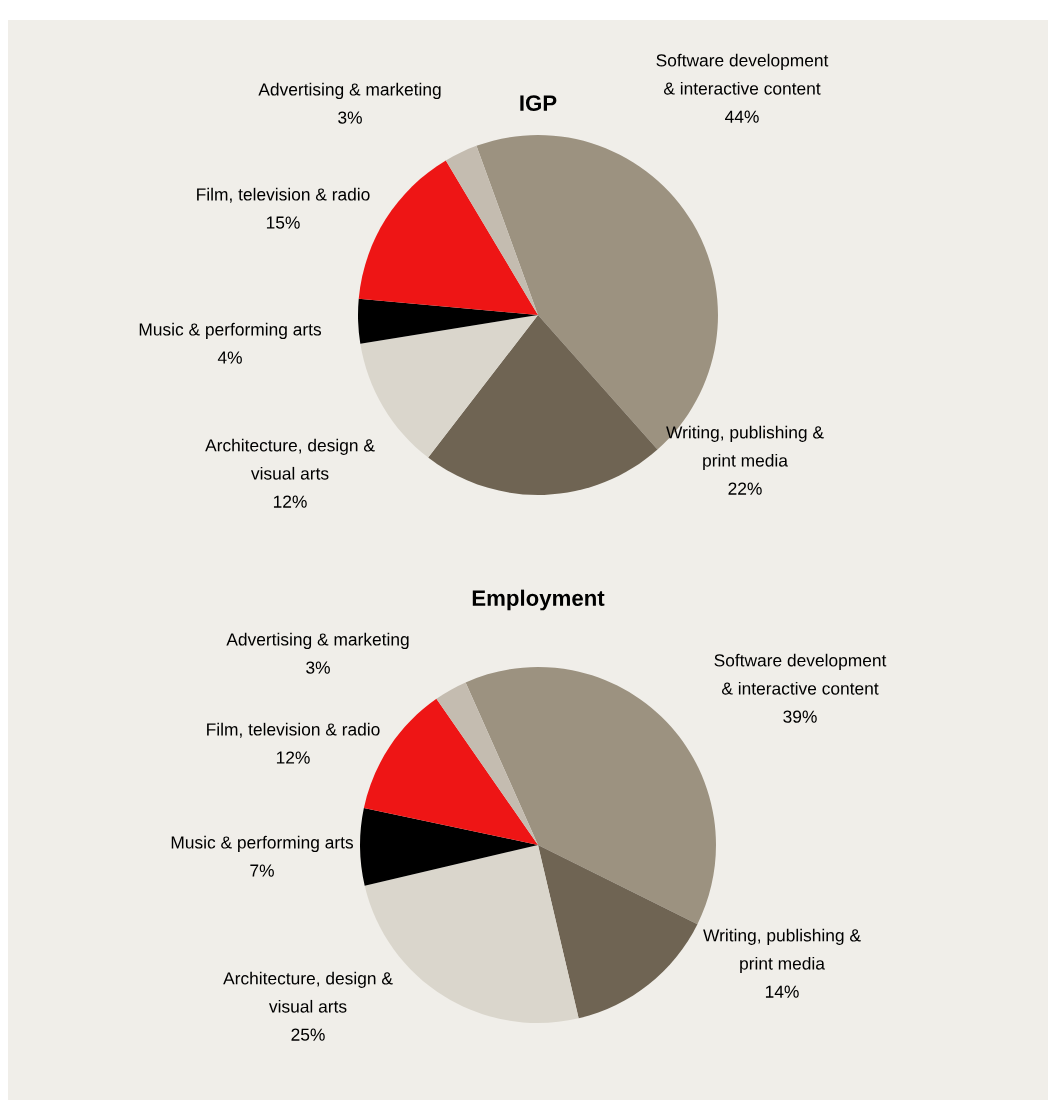  Describe the element at coordinates (800, 716) in the screenshot. I see `data-label: 39%` at that location.